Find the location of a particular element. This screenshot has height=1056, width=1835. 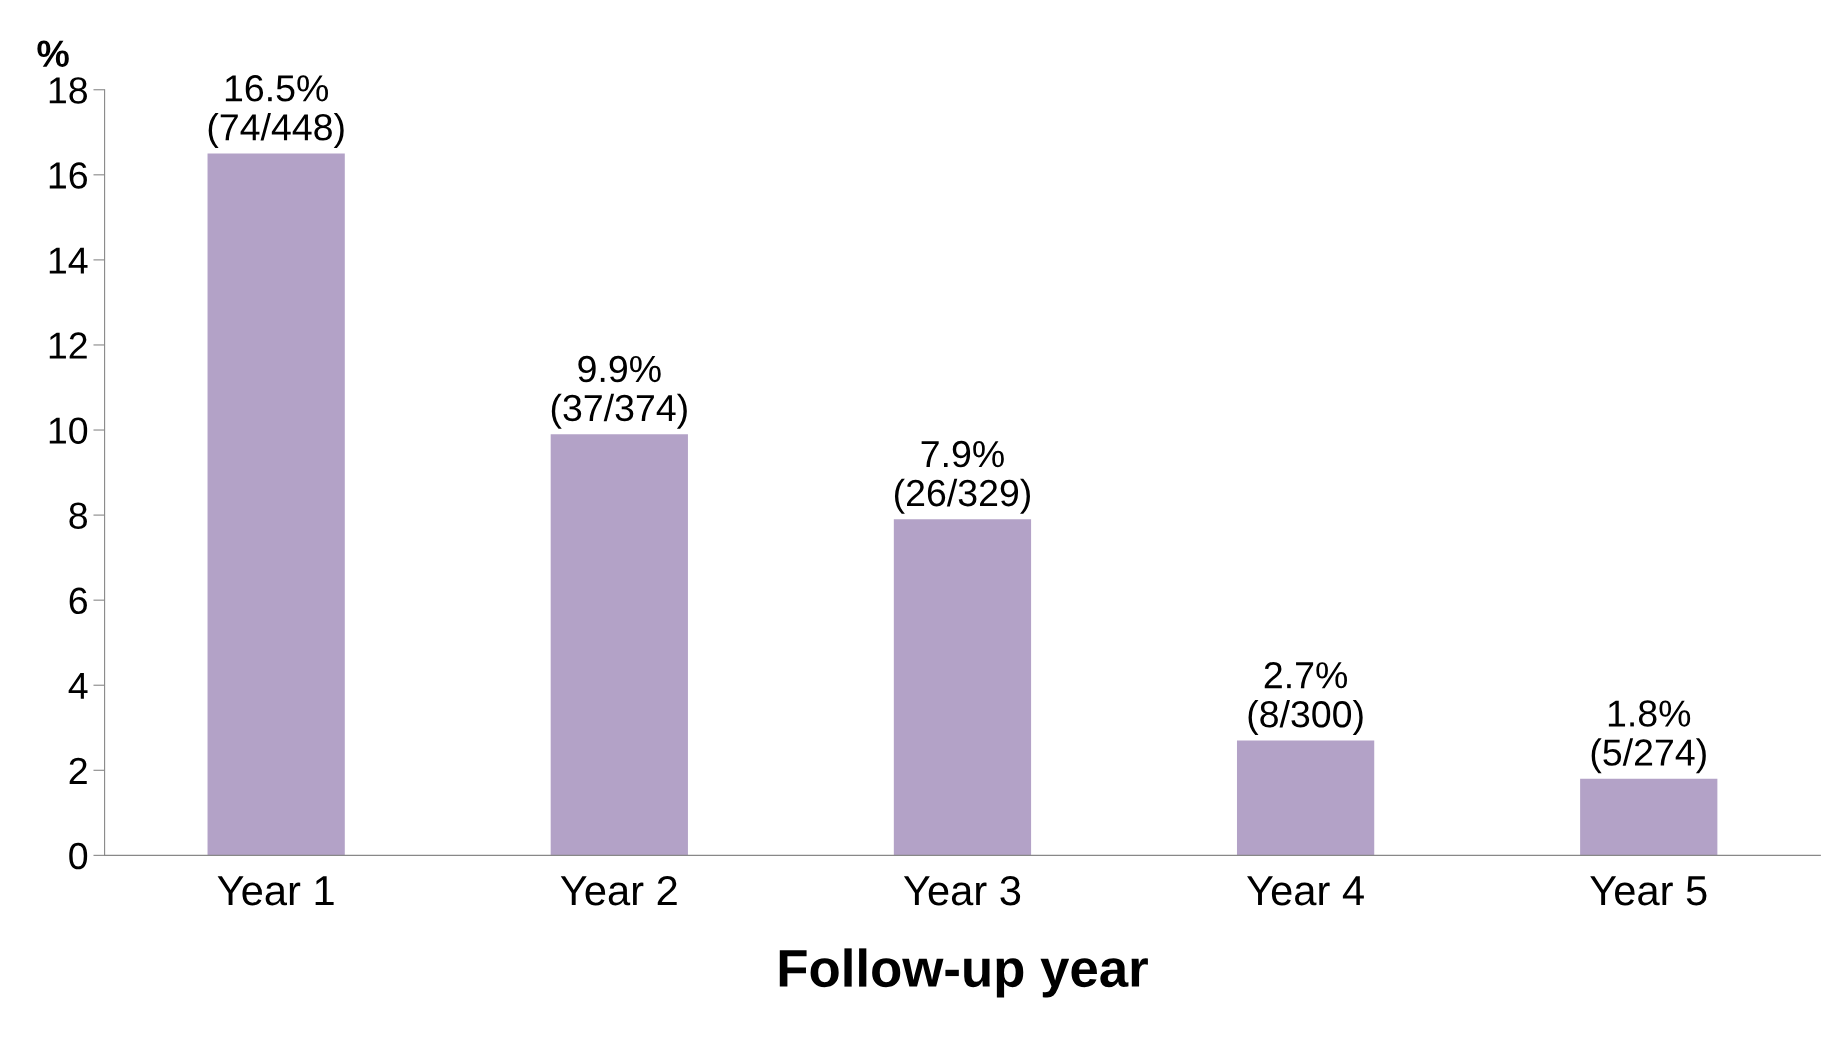

y-tick-label: 16 is located at coordinates (68, 175).